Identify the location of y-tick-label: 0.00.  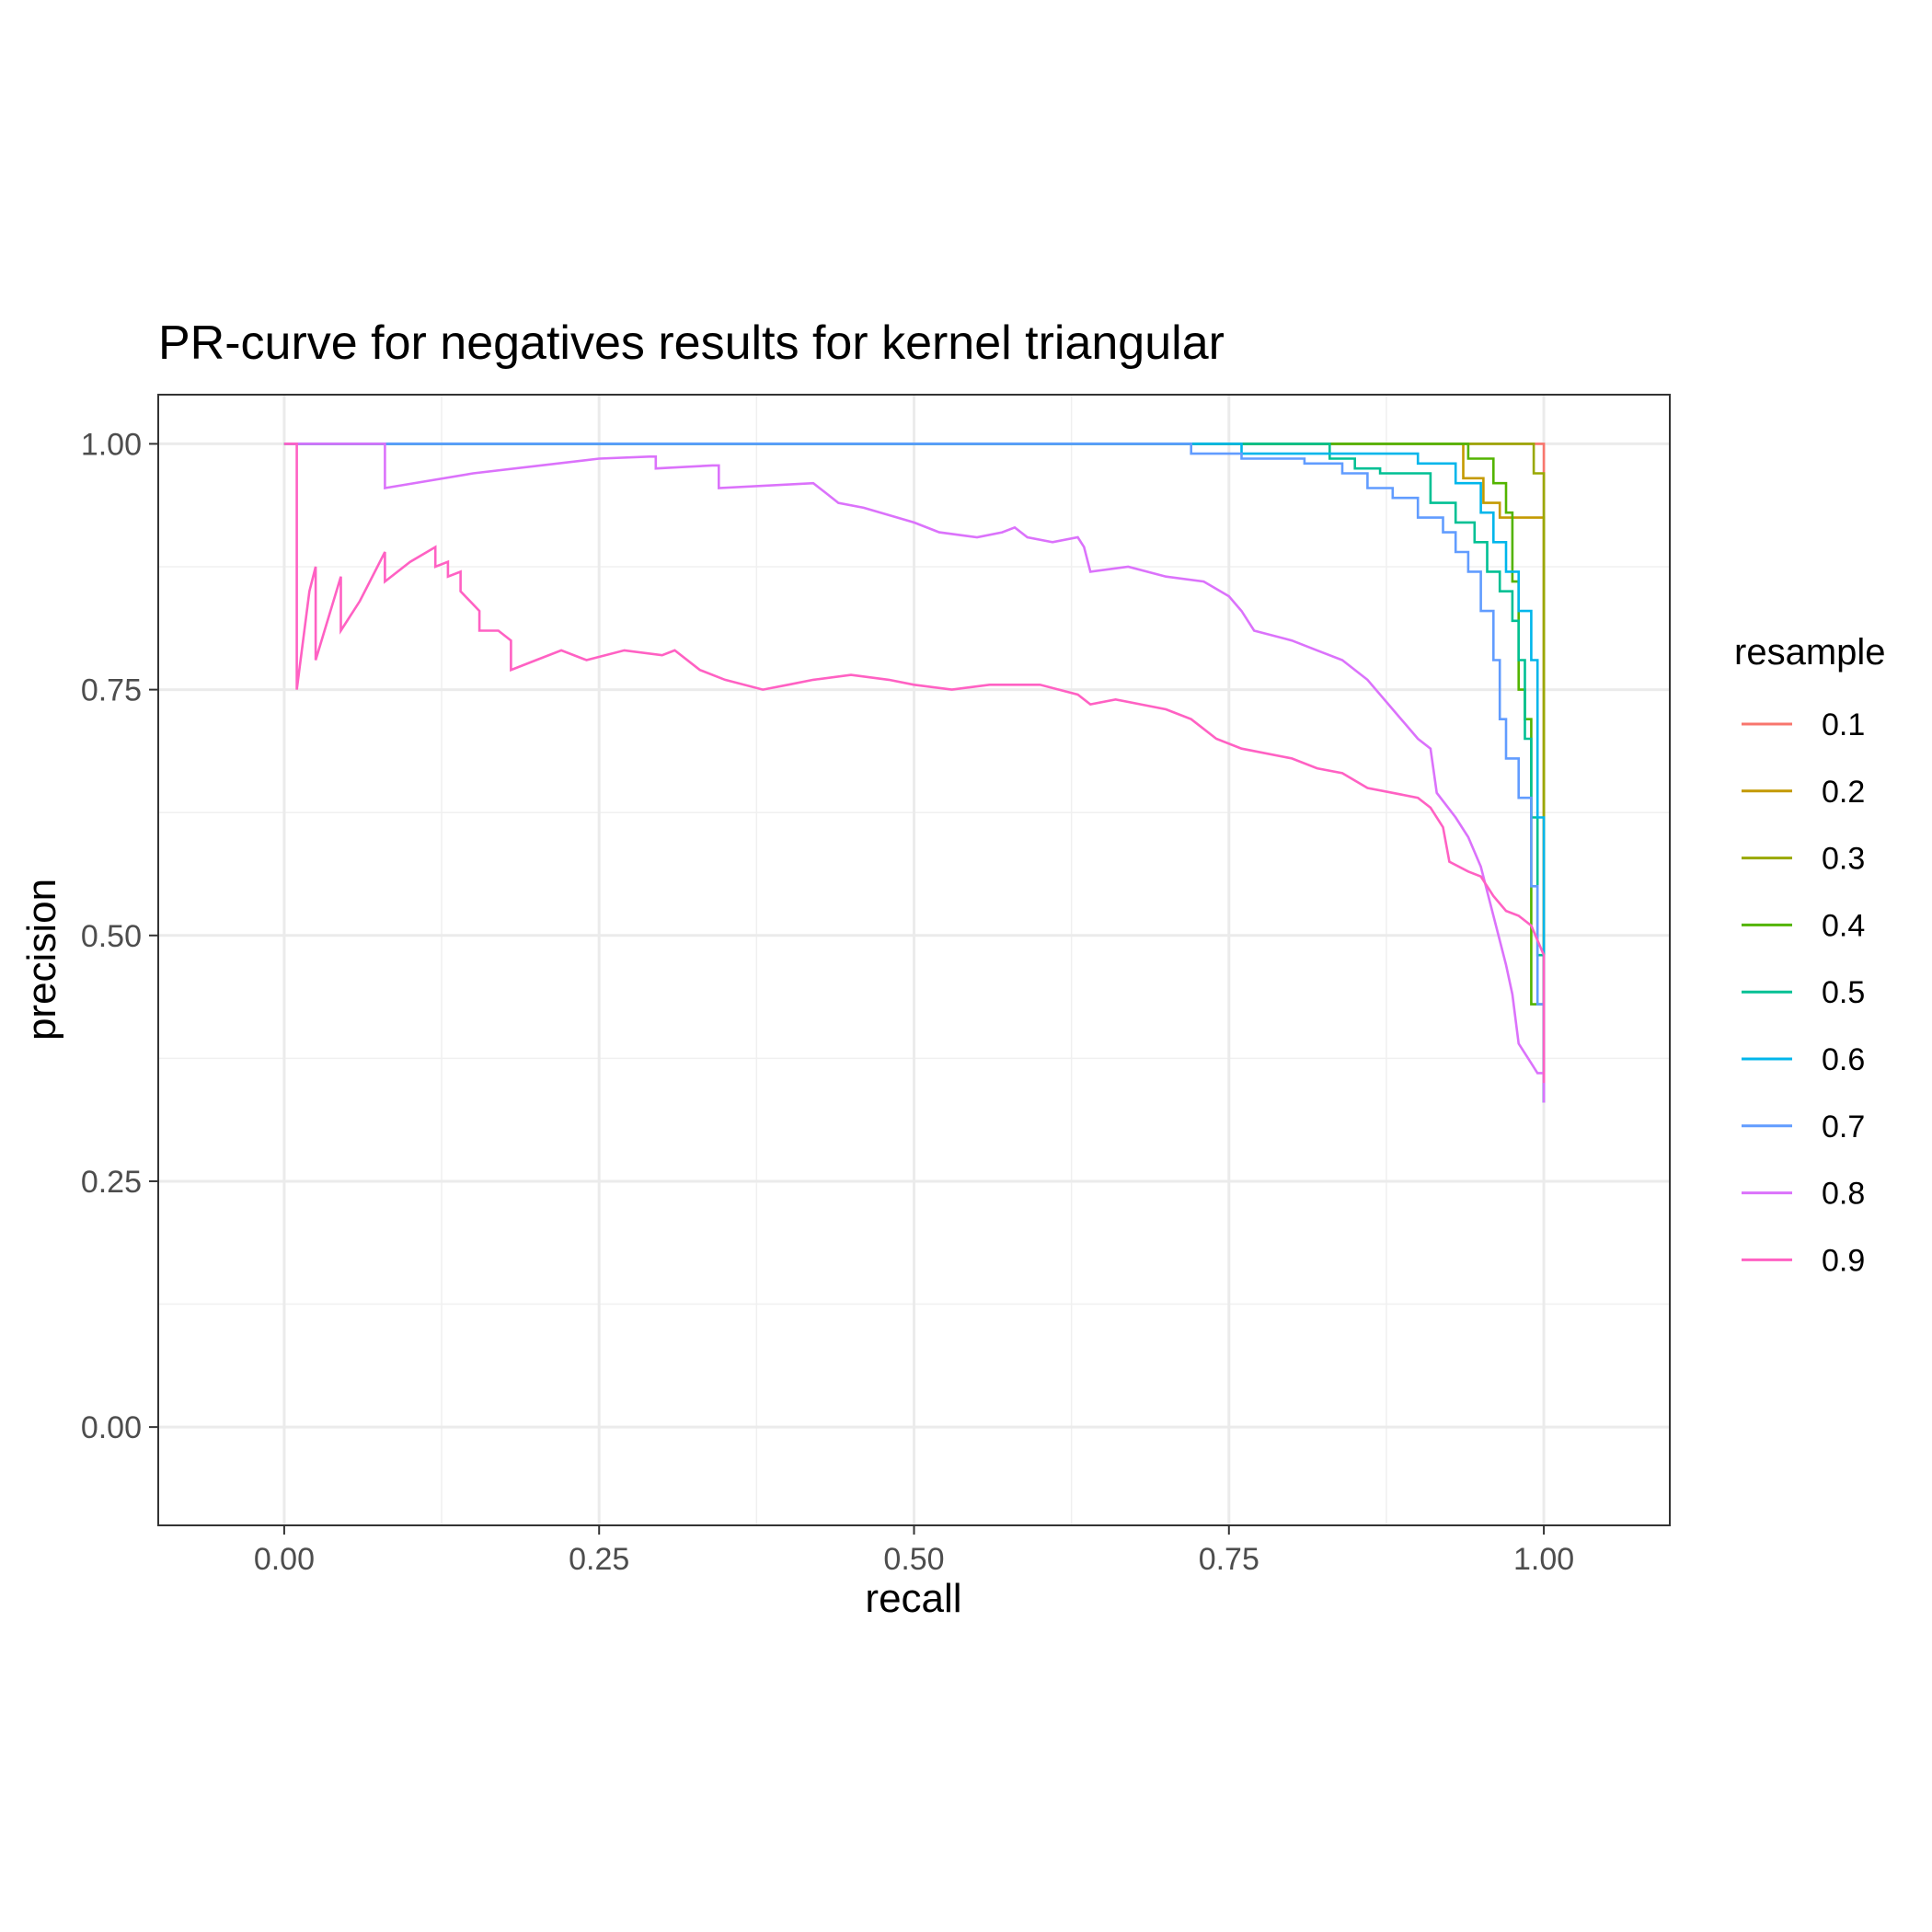
(111, 1427).